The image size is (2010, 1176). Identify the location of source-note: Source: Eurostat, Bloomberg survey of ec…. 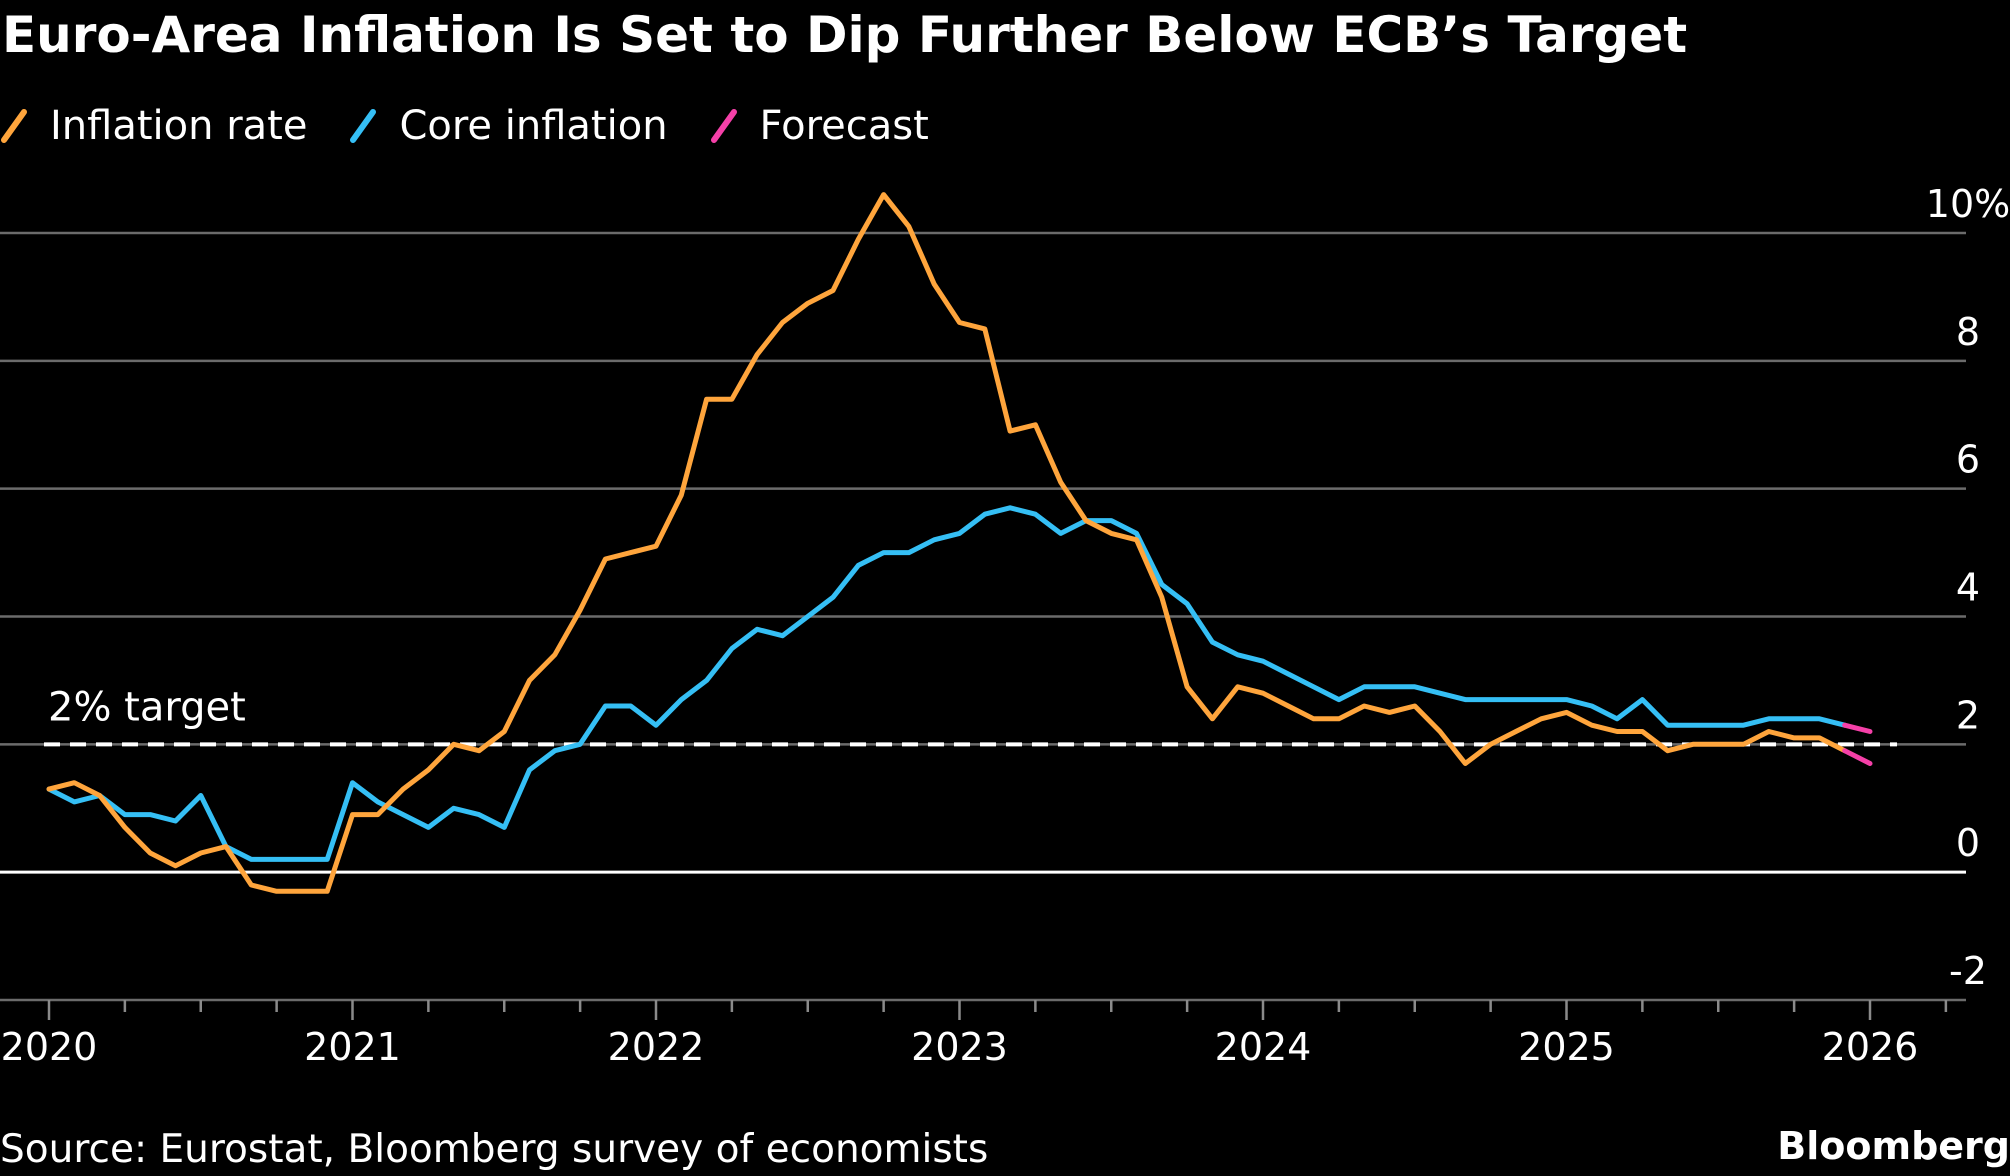
(494, 1149).